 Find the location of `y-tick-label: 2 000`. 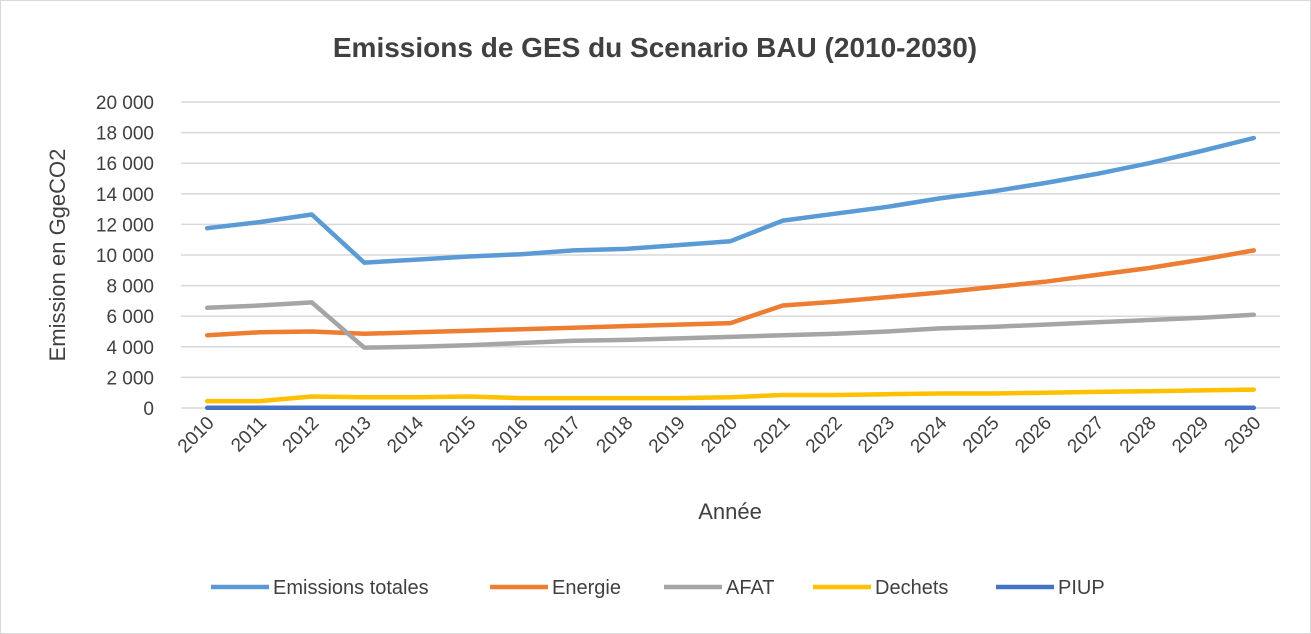

y-tick-label: 2 000 is located at coordinates (130, 378).